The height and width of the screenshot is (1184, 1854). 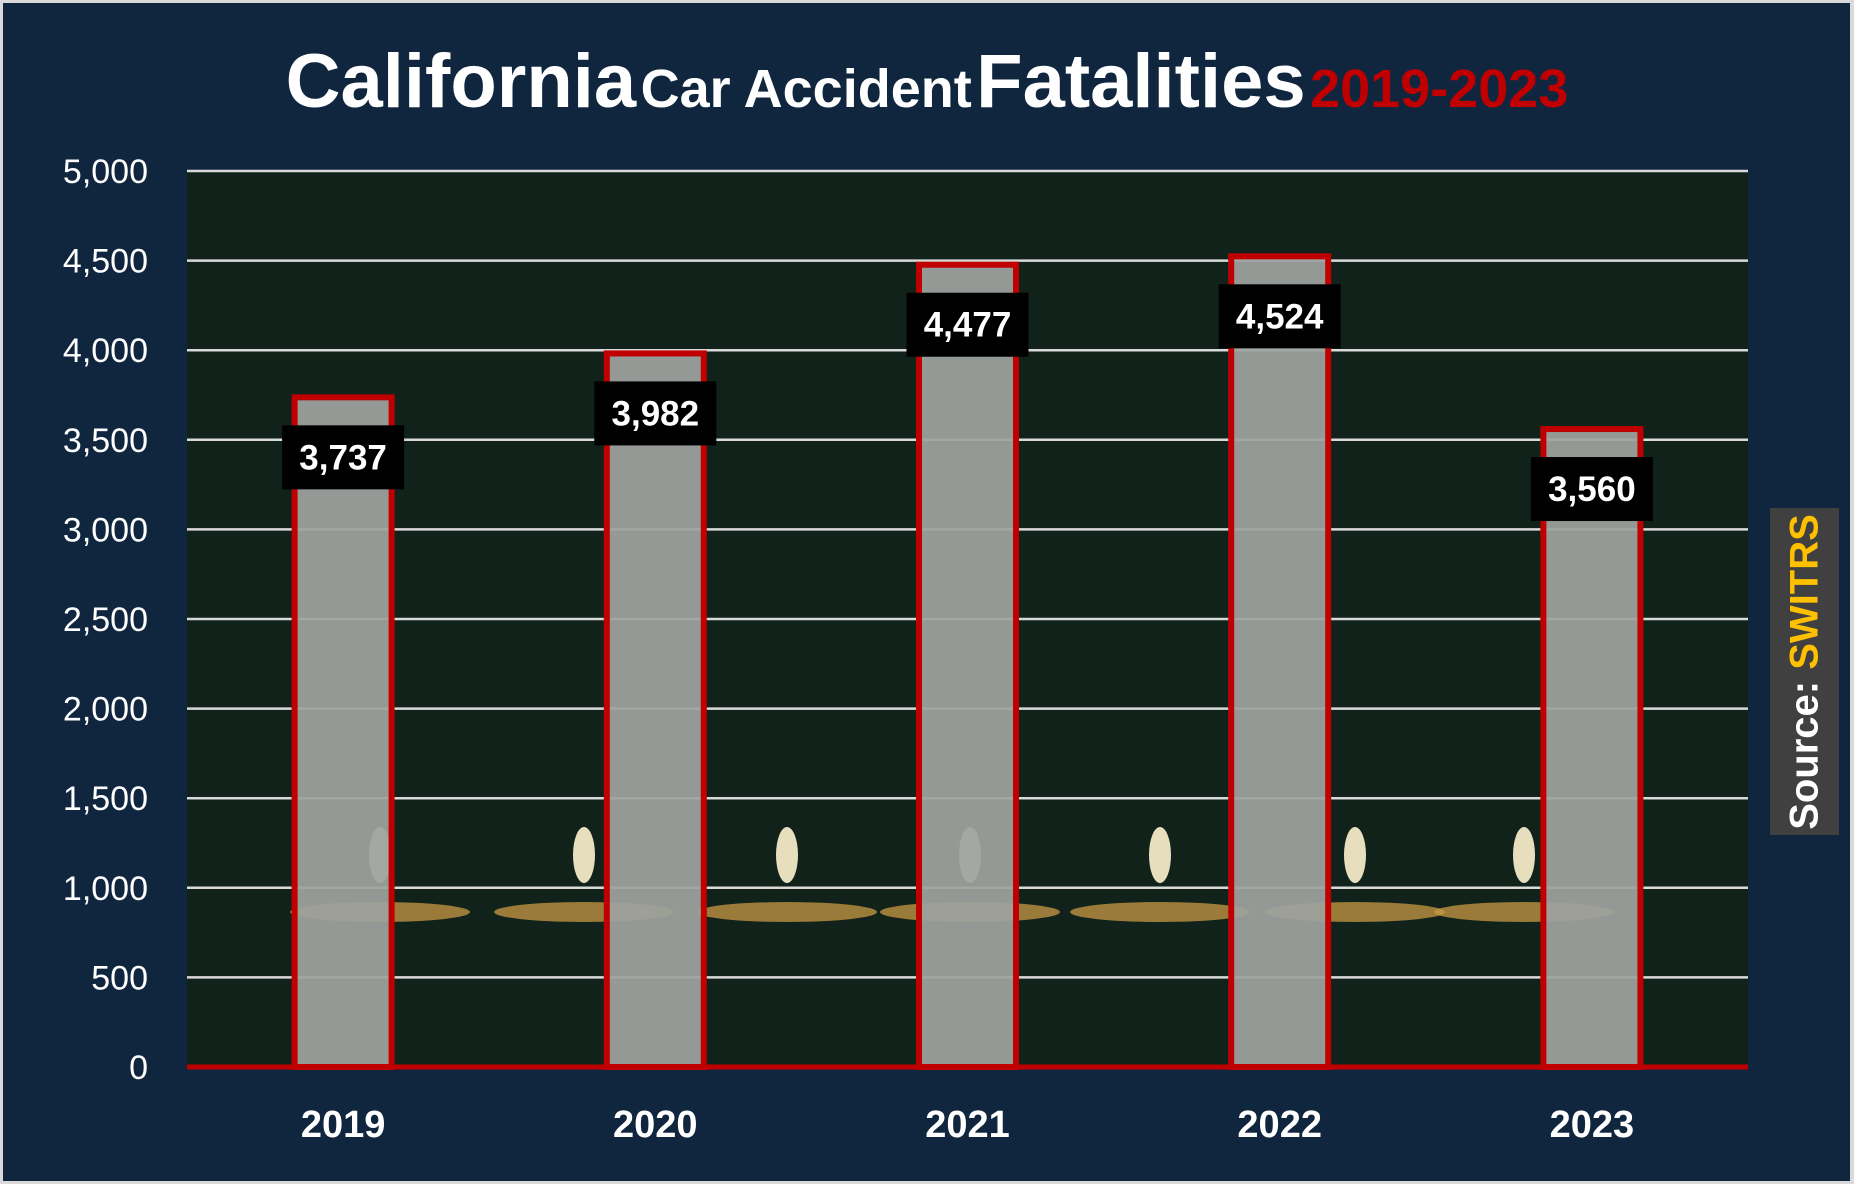 I want to click on bar-2023, so click(x=1592, y=748).